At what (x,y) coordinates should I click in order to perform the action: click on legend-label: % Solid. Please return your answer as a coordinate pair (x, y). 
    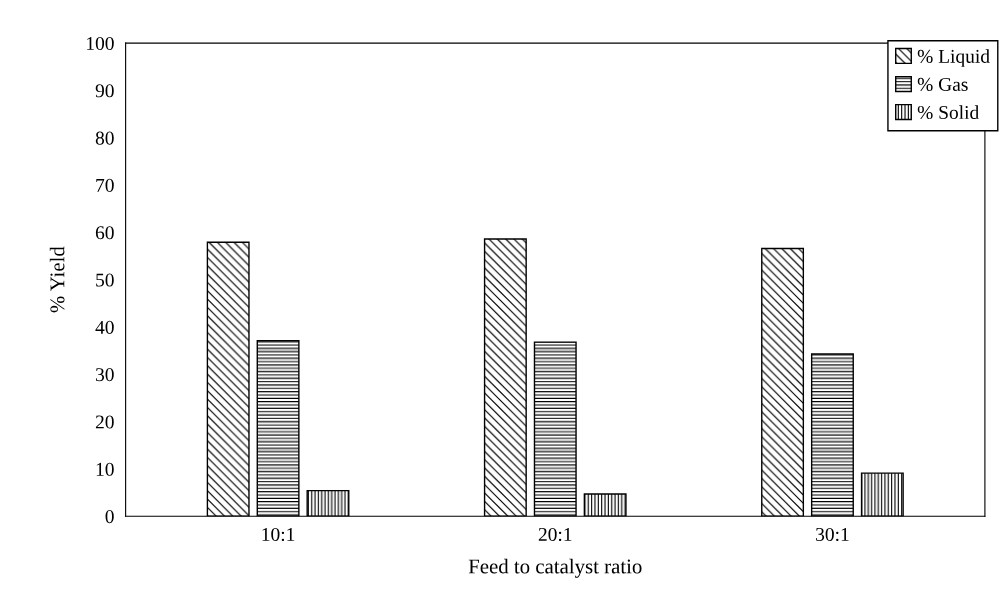
    Looking at the image, I should click on (948, 112).